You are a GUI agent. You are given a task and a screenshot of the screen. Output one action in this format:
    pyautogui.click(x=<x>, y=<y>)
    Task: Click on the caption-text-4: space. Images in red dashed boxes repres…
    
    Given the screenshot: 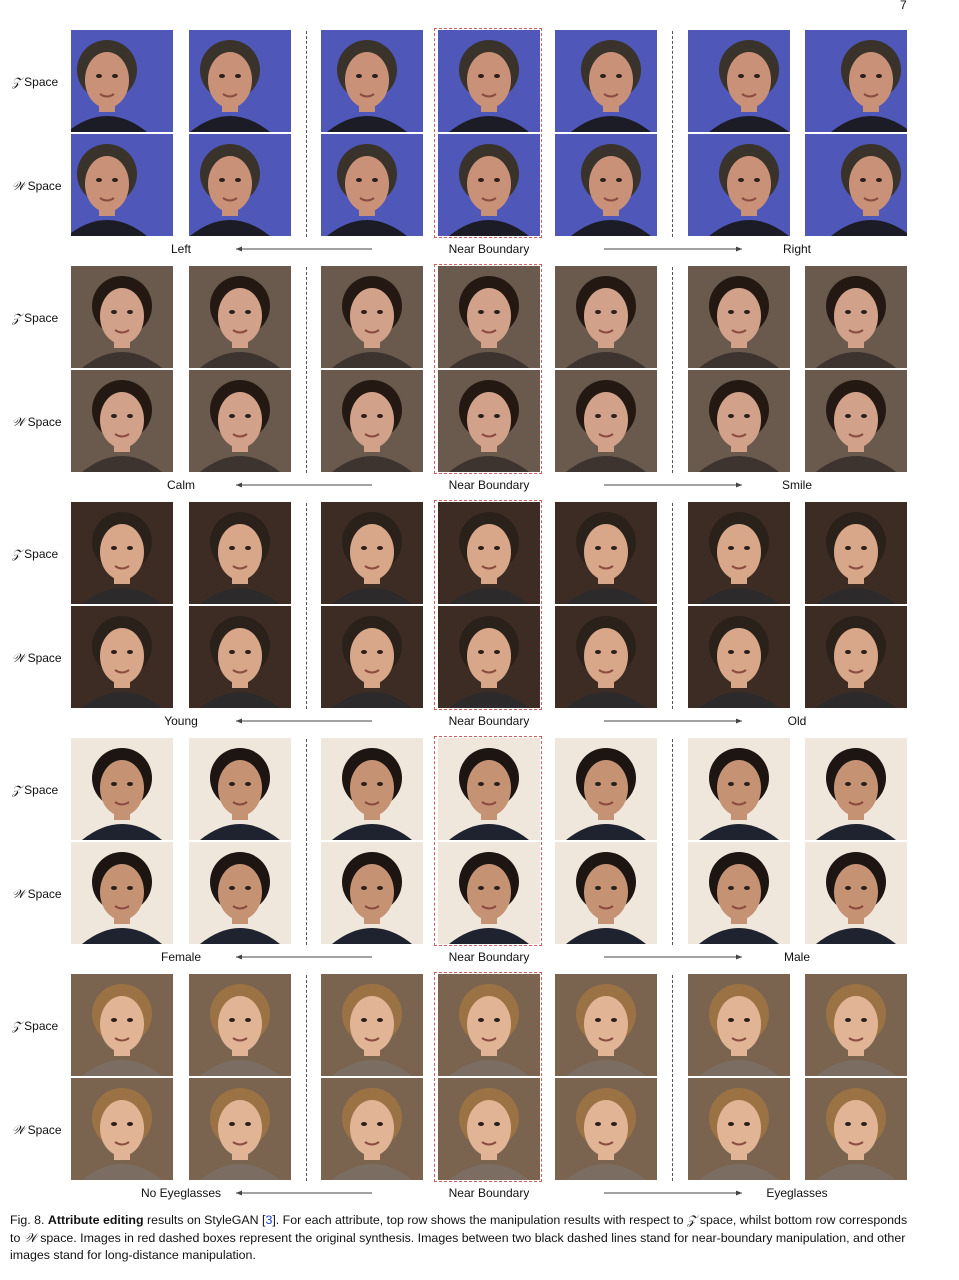 What is the action you would take?
    pyautogui.click(x=458, y=1246)
    